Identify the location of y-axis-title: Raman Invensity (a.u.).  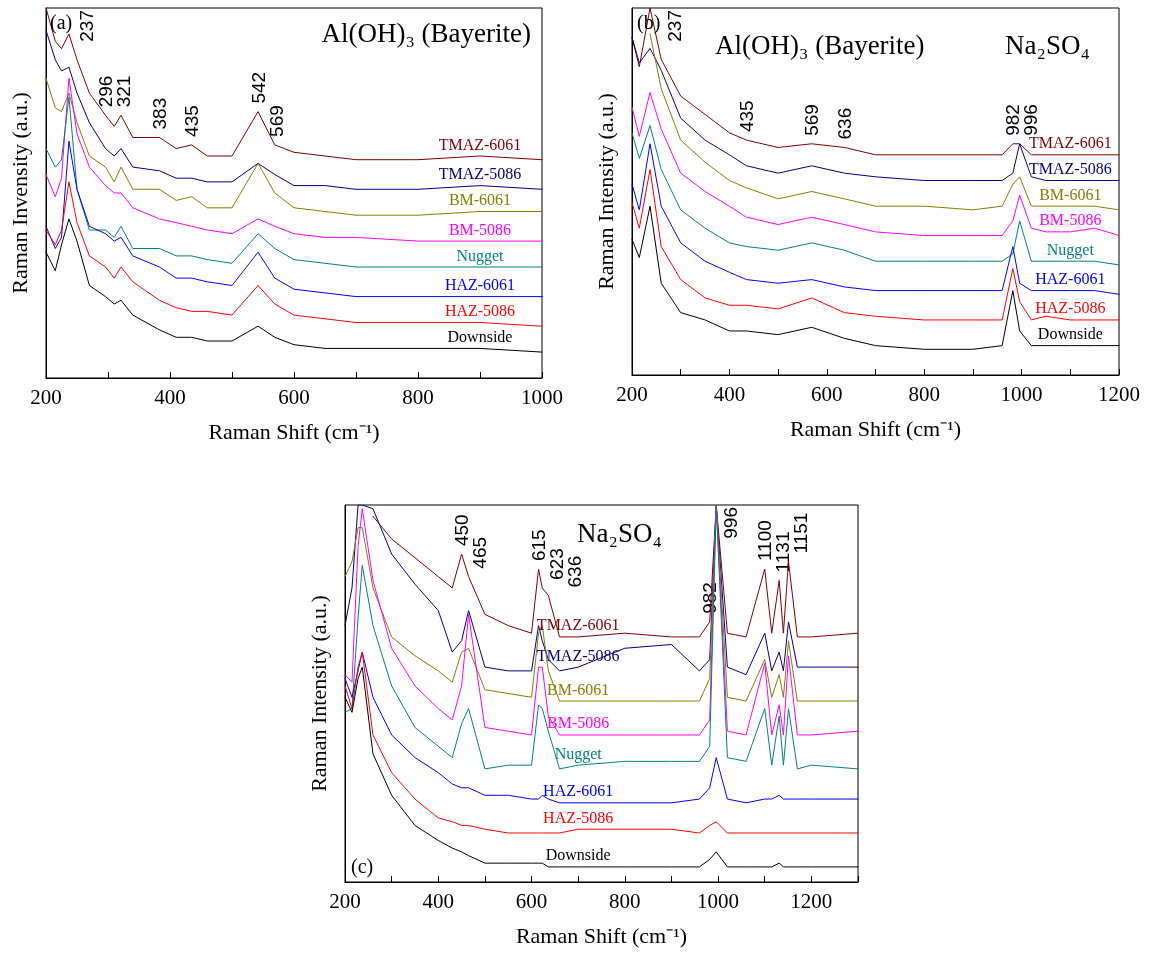
(19, 193).